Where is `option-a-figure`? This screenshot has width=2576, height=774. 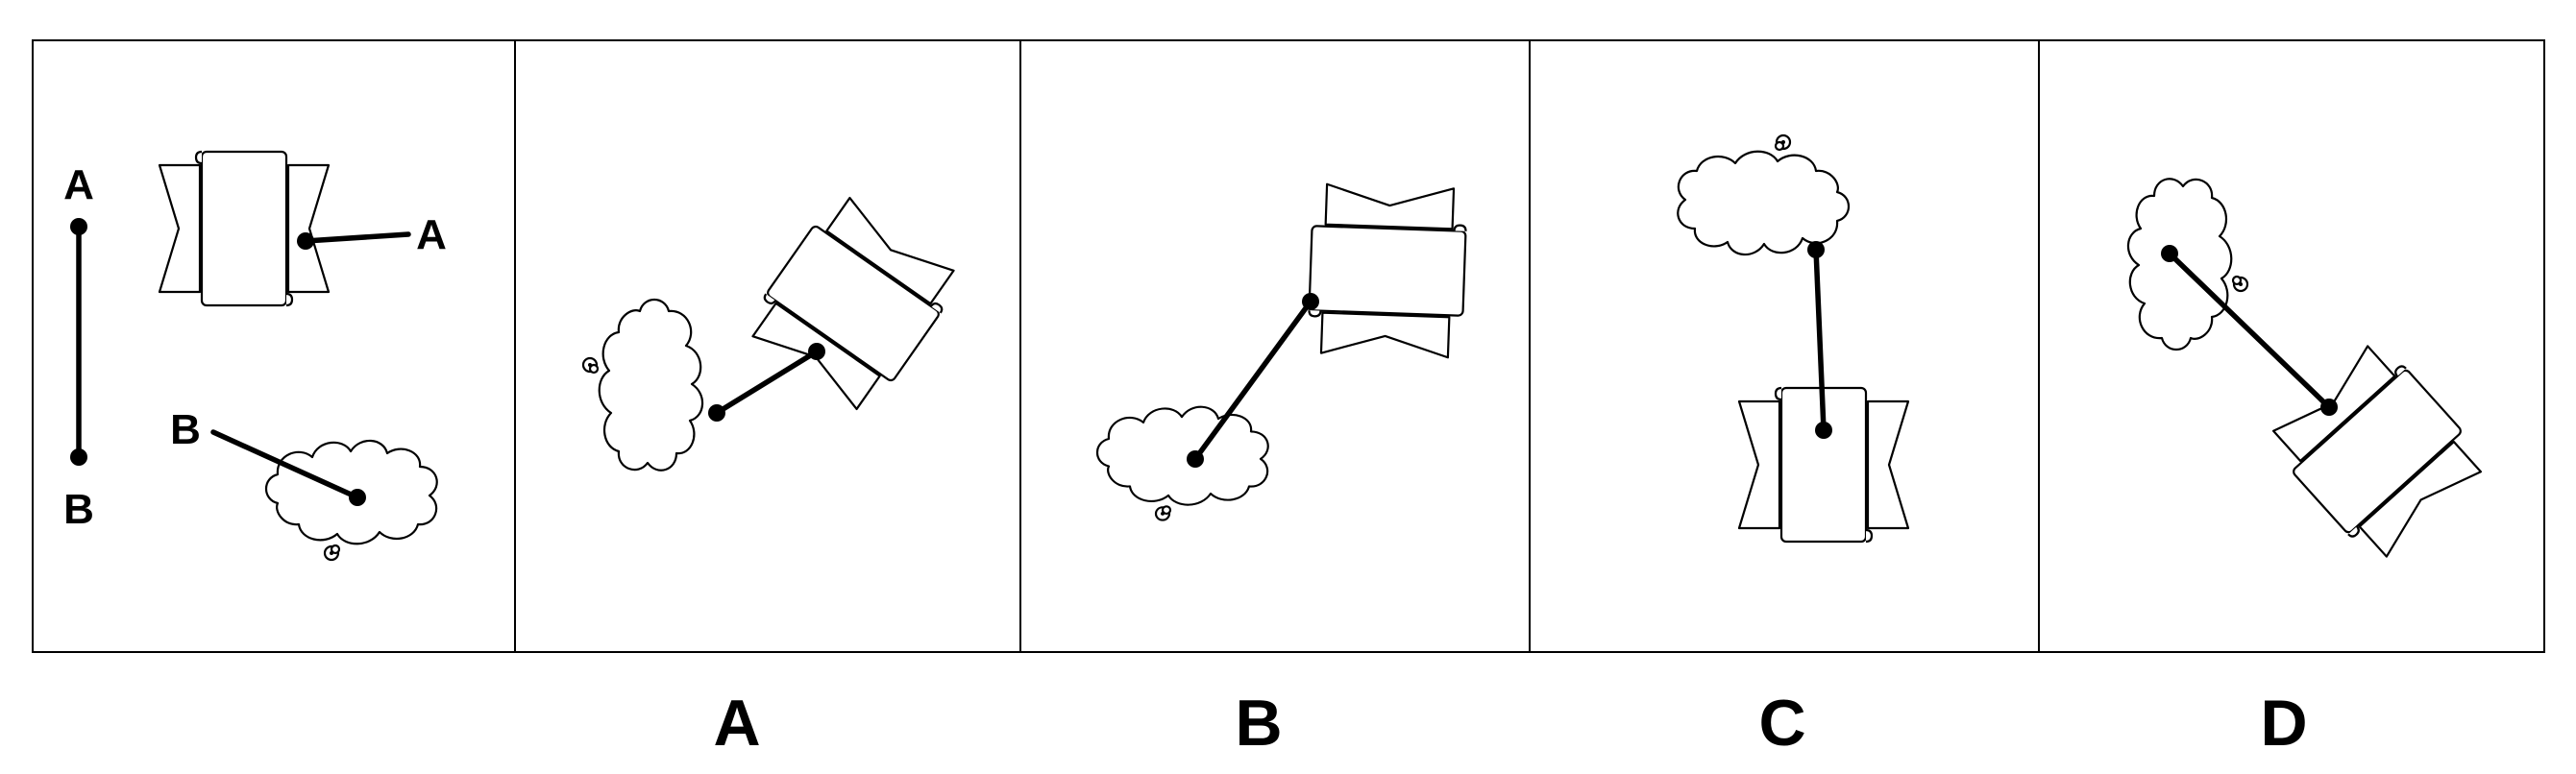 option-a-figure is located at coordinates (774, 330).